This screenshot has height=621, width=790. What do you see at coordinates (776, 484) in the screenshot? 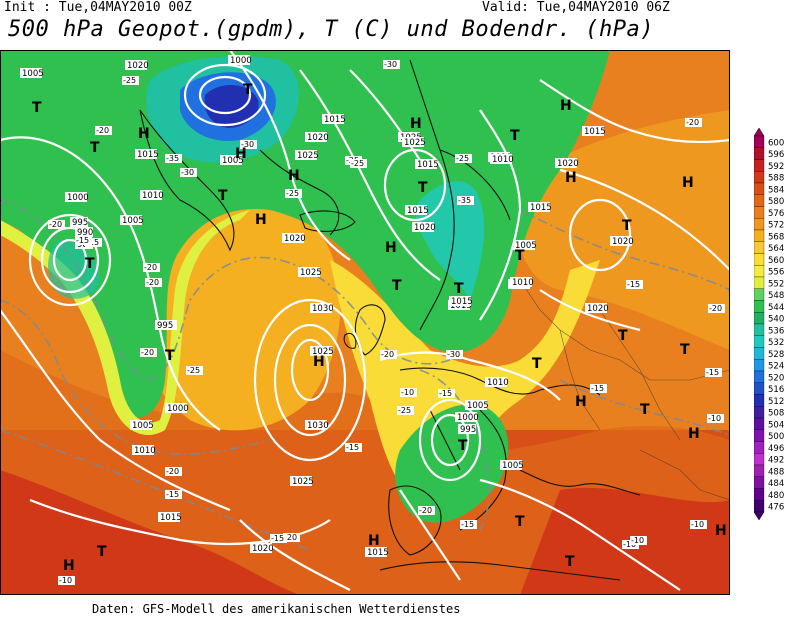
I see `legend-level-label: 484` at bounding box center [776, 484].